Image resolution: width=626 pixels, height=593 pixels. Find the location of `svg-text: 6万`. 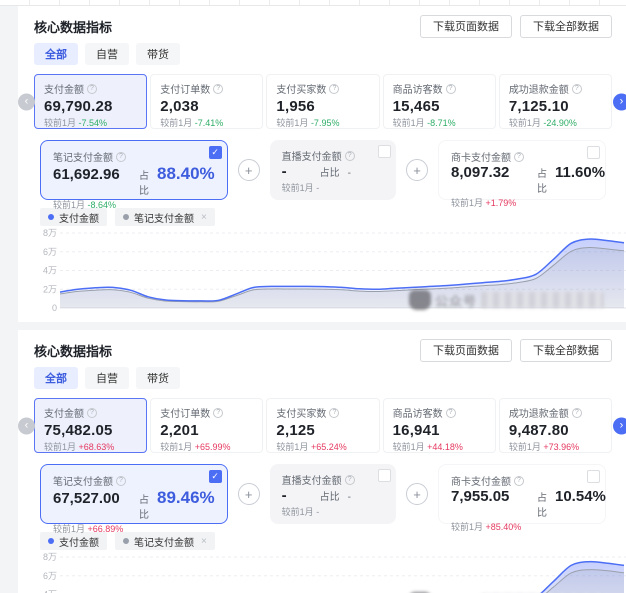

svg-text: 6万 is located at coordinates (50, 252).